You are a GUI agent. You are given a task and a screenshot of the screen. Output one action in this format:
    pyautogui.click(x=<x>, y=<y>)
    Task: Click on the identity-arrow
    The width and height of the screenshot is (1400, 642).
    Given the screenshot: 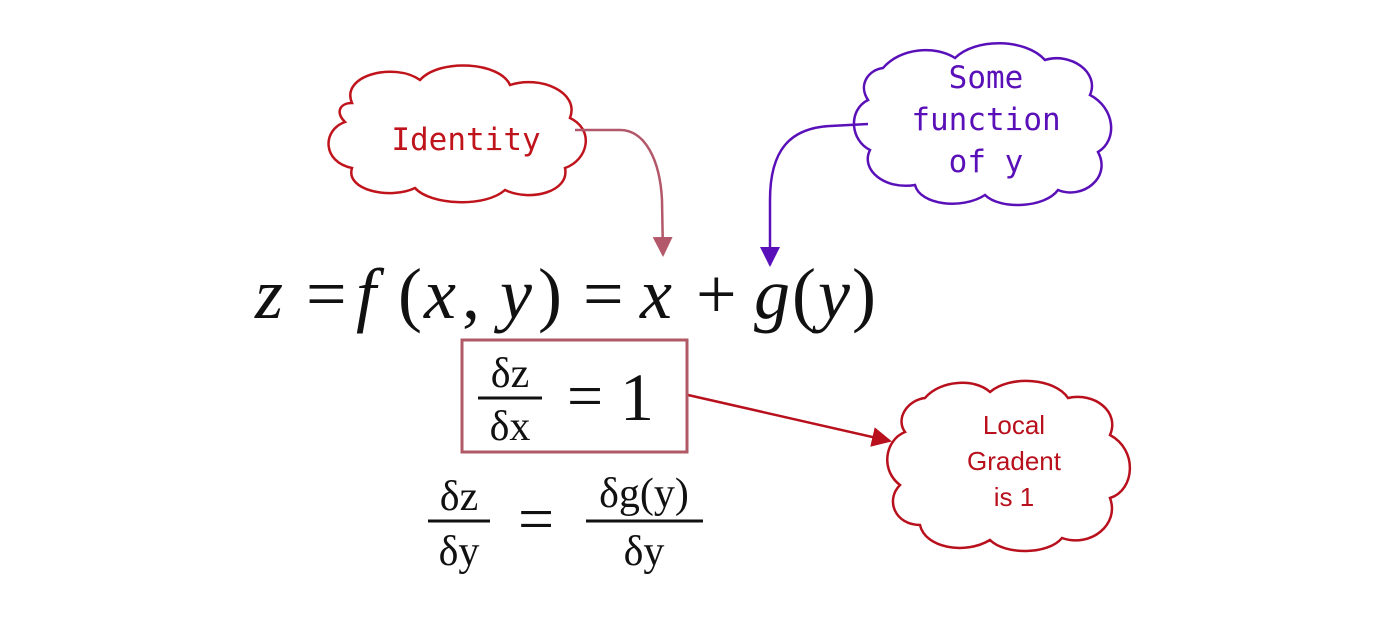 What is the action you would take?
    pyautogui.click(x=624, y=192)
    